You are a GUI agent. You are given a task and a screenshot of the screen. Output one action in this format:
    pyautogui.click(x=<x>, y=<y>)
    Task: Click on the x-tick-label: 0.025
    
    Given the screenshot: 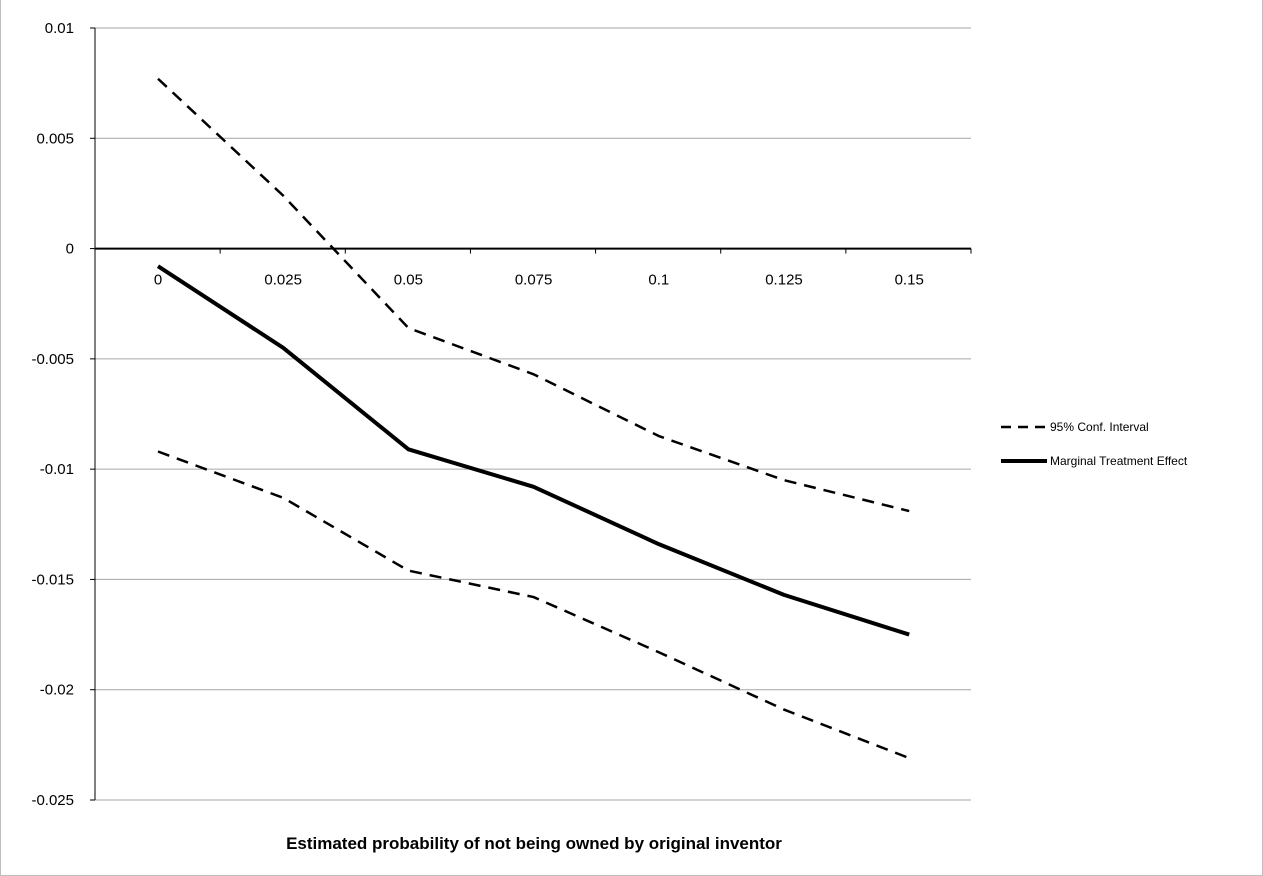 What is the action you would take?
    pyautogui.click(x=283, y=280)
    